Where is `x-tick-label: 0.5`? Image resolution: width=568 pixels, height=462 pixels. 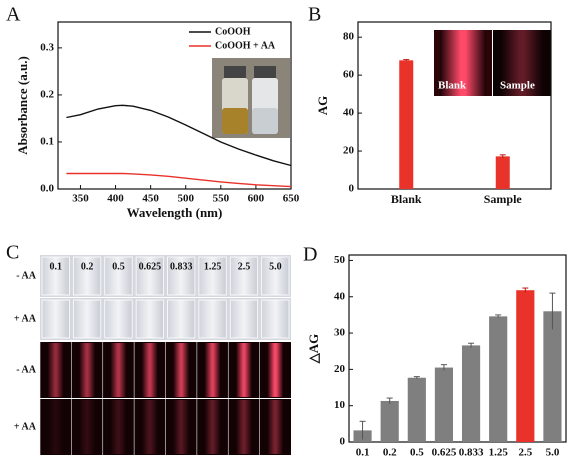
x-tick-label: 0.5 is located at coordinates (417, 453).